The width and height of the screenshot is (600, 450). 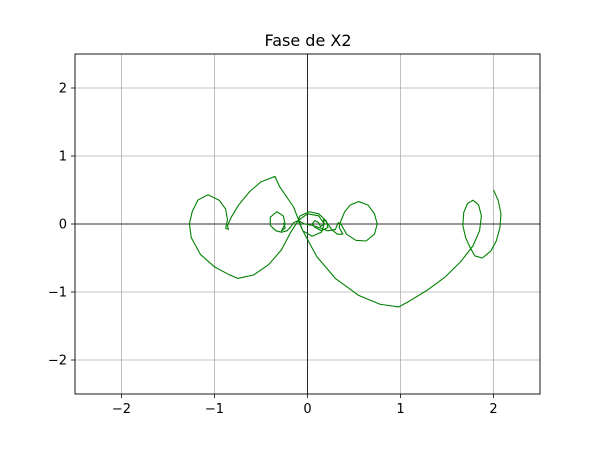 I want to click on chart-title: Fase de X2, so click(x=307, y=40).